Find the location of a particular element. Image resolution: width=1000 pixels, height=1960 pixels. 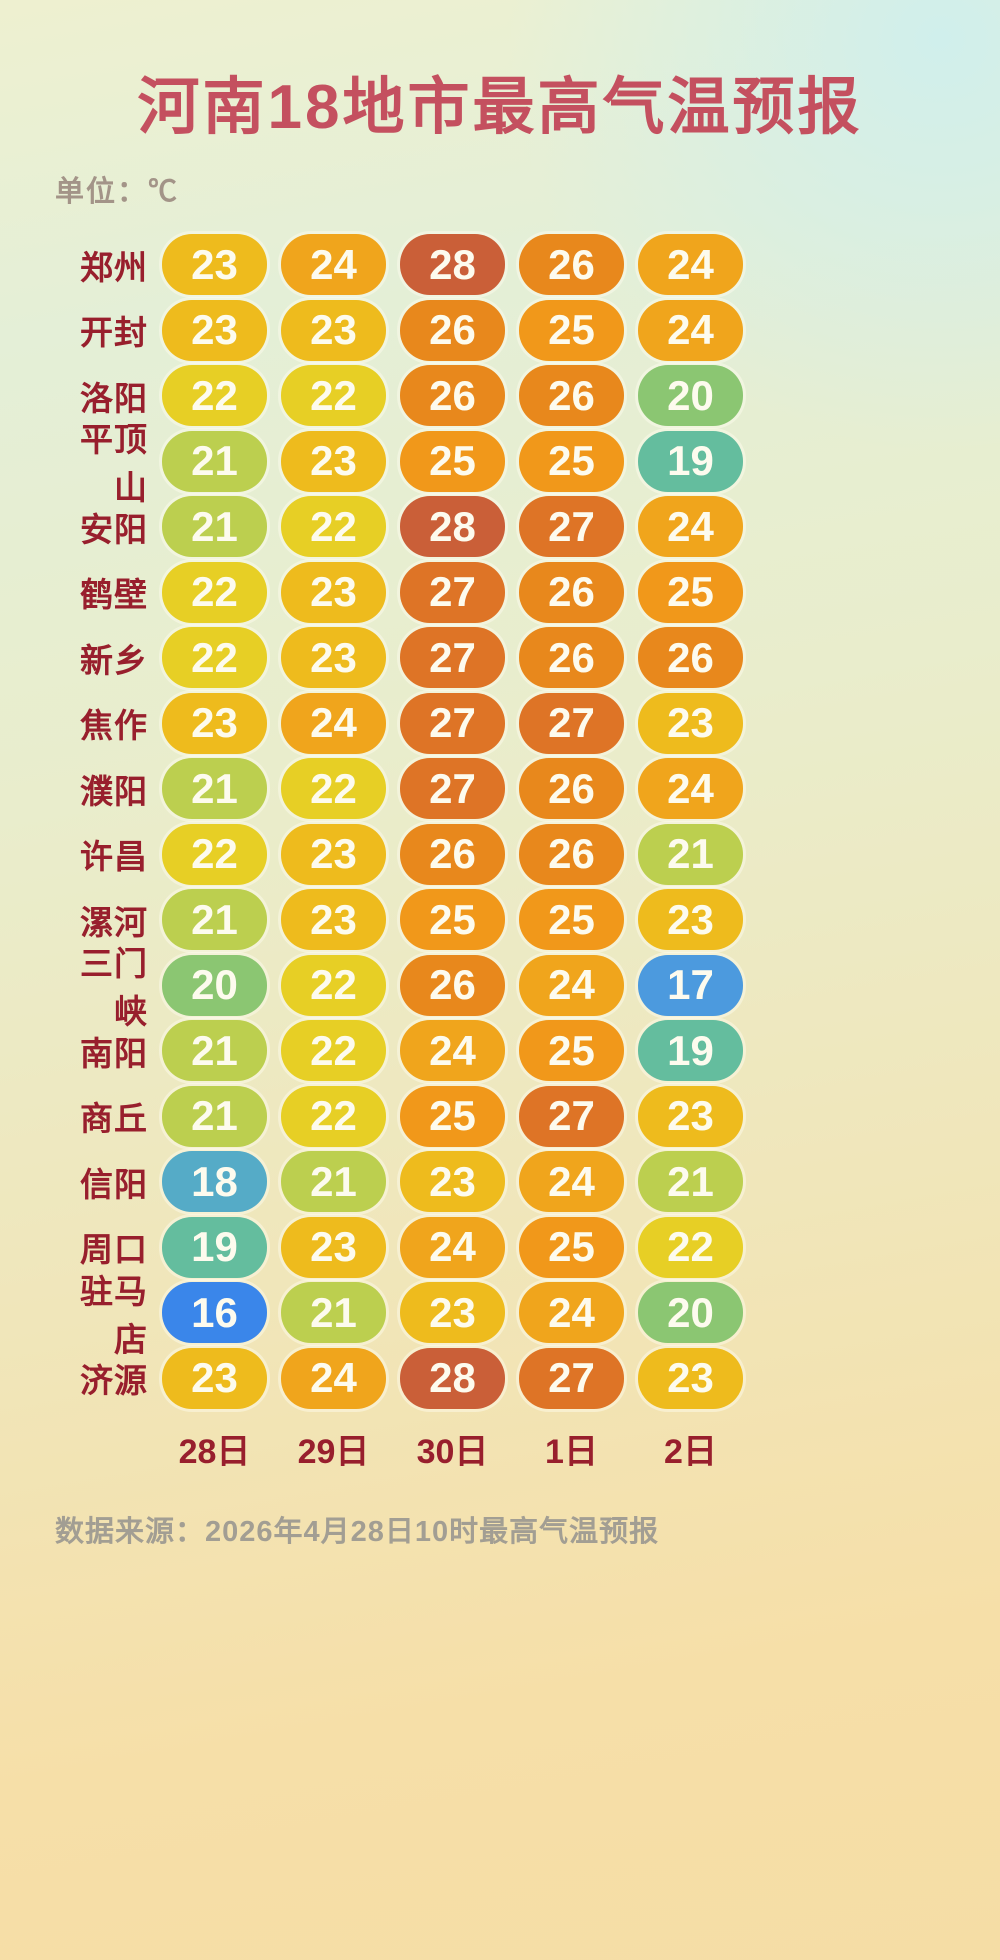

city-row: 商丘 21 22 25 27 23 is located at coordinates (402, 1116).